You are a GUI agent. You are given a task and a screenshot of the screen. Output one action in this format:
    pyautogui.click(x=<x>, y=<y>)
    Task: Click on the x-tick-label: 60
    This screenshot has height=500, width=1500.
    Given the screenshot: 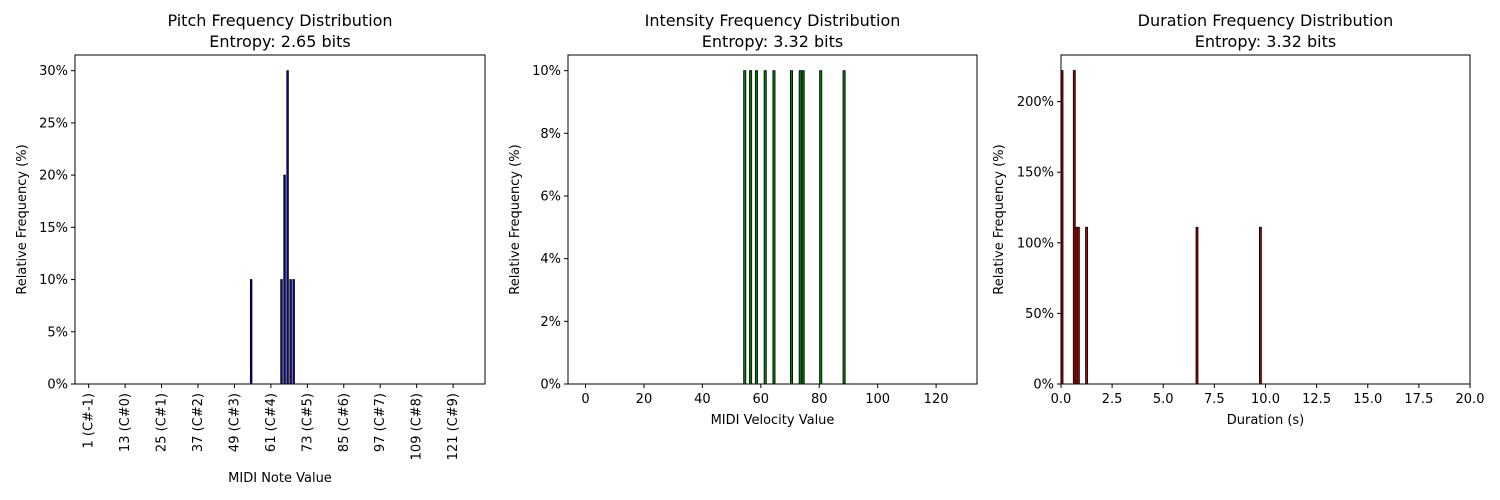 What is the action you would take?
    pyautogui.click(x=761, y=399)
    